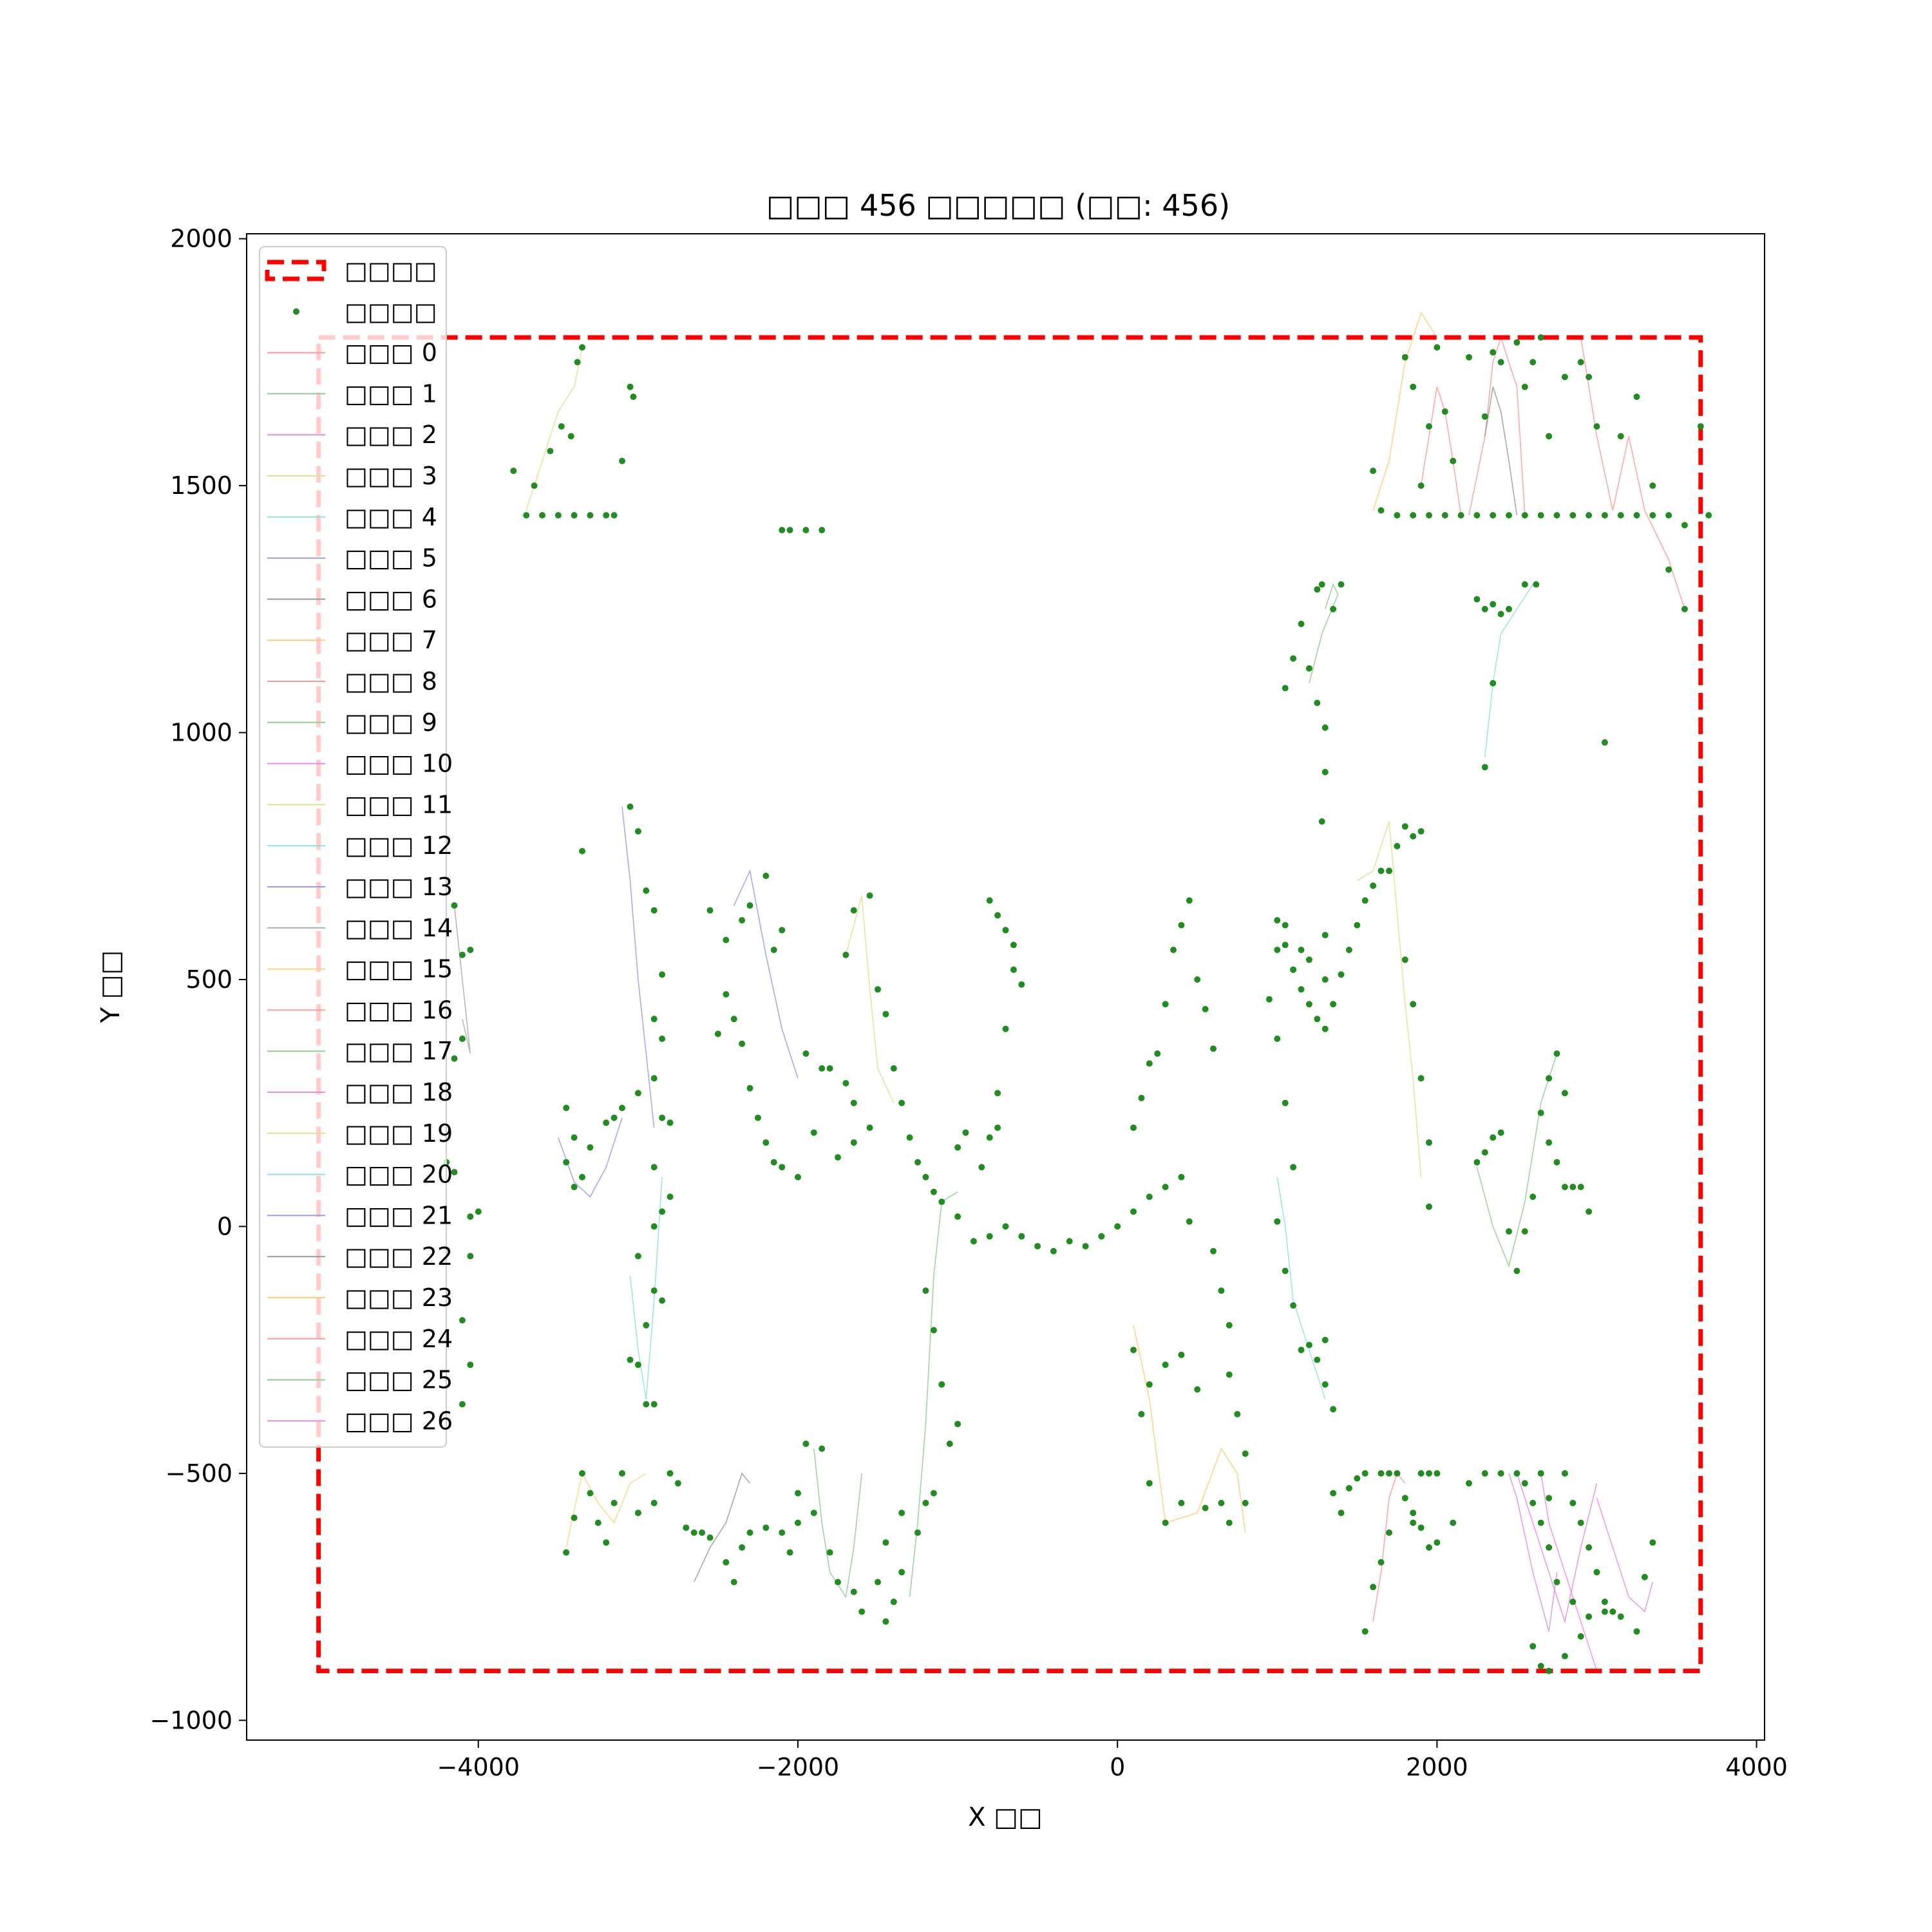 This screenshot has width=1932, height=1932. Describe the element at coordinates (1117, 1767) in the screenshot. I see `x-tick-label: 0` at that location.